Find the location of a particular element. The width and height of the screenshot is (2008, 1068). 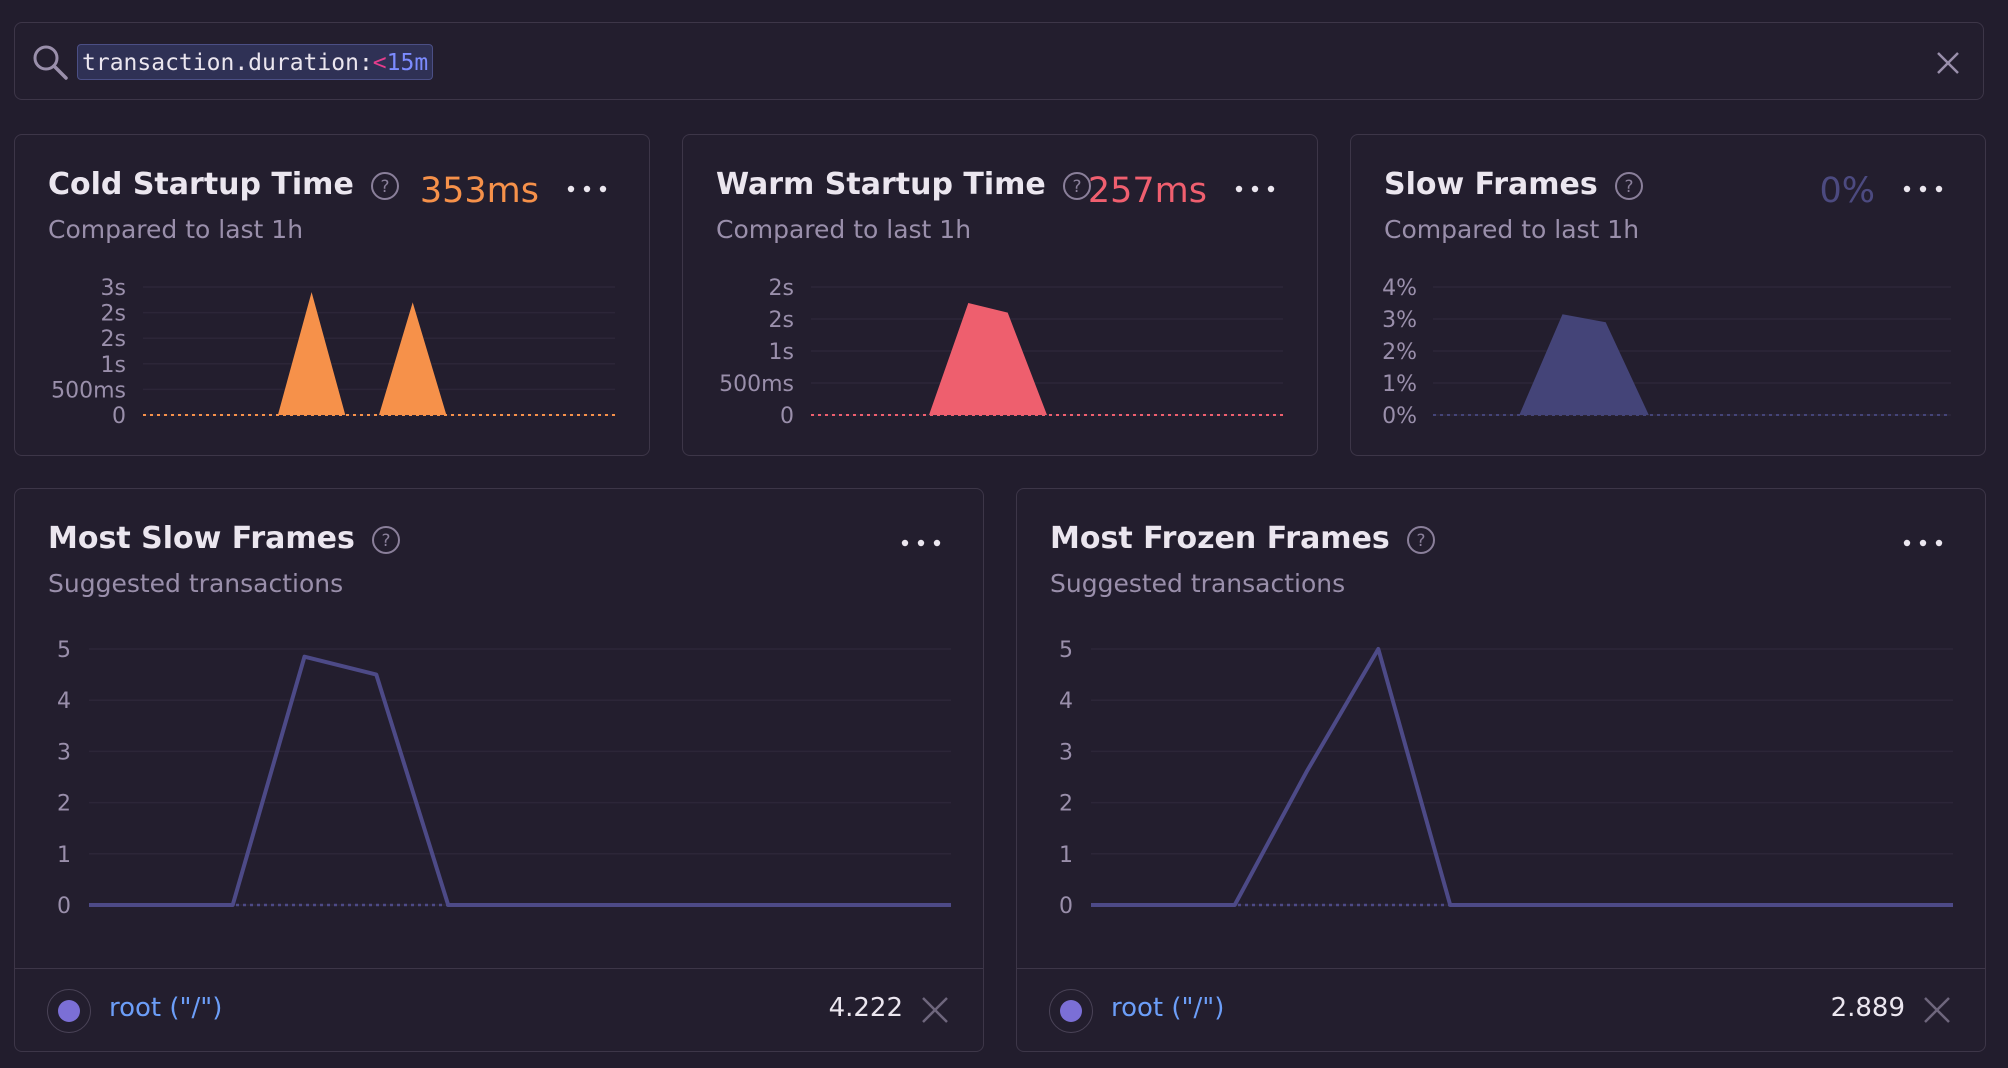

card-value: 257ms is located at coordinates (1147, 191).